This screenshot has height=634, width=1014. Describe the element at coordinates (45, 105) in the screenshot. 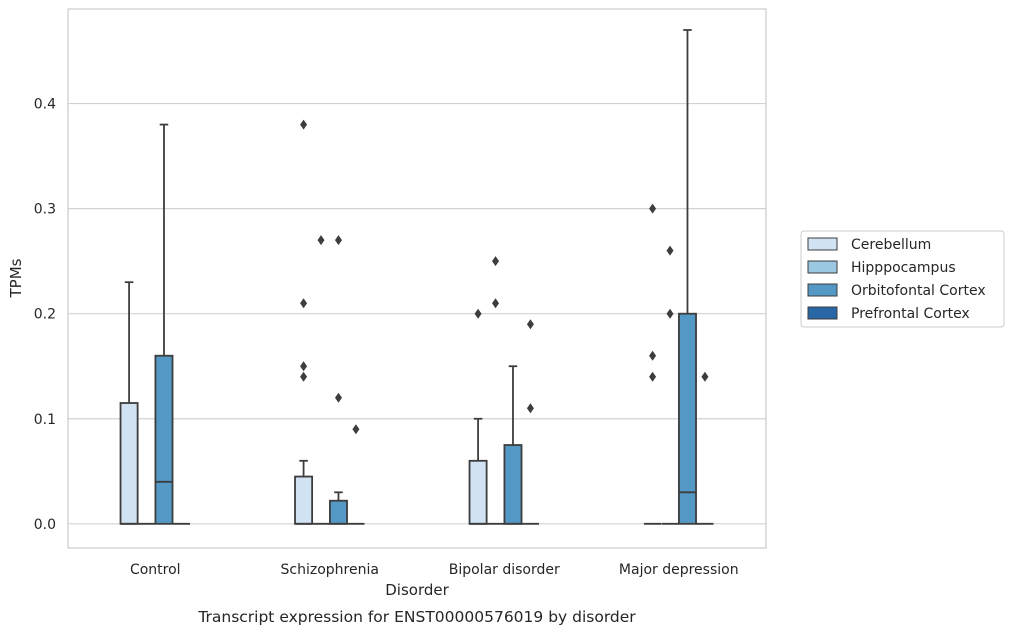

I see `y-tick-label: 0.4` at that location.